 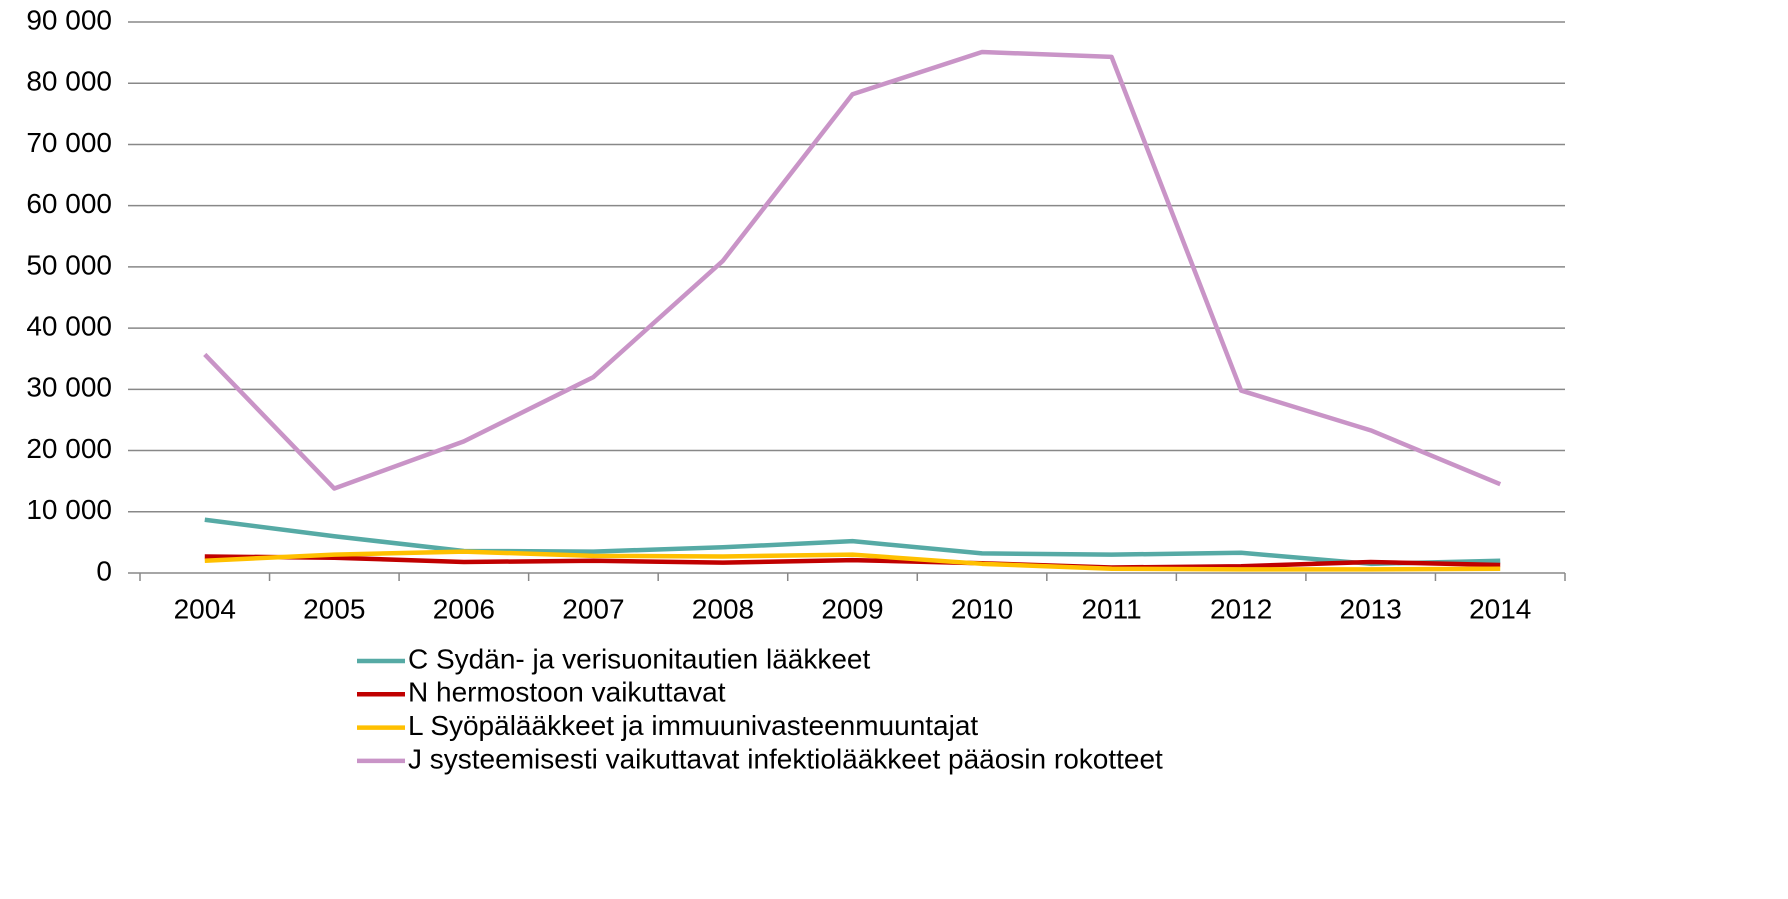 I want to click on y-tick-label: 50 000, so click(x=69, y=264).